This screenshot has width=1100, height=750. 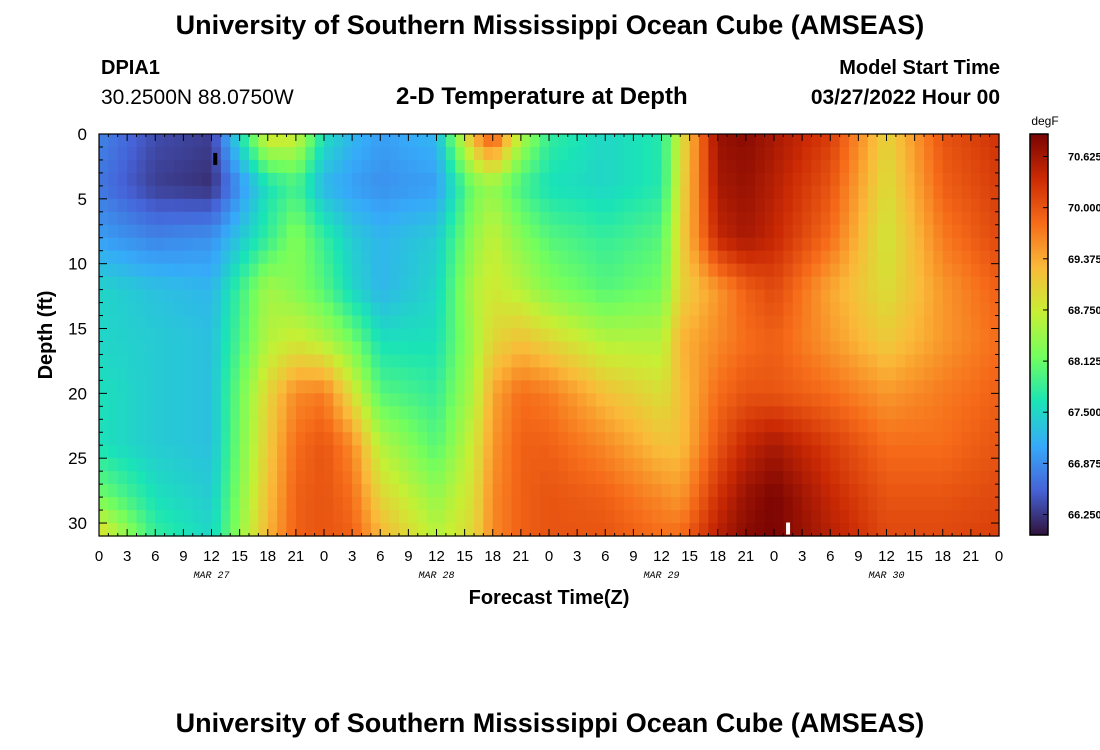 What do you see at coordinates (1084, 516) in the screenshot?
I see `colorbar-tick-label: 66.250` at bounding box center [1084, 516].